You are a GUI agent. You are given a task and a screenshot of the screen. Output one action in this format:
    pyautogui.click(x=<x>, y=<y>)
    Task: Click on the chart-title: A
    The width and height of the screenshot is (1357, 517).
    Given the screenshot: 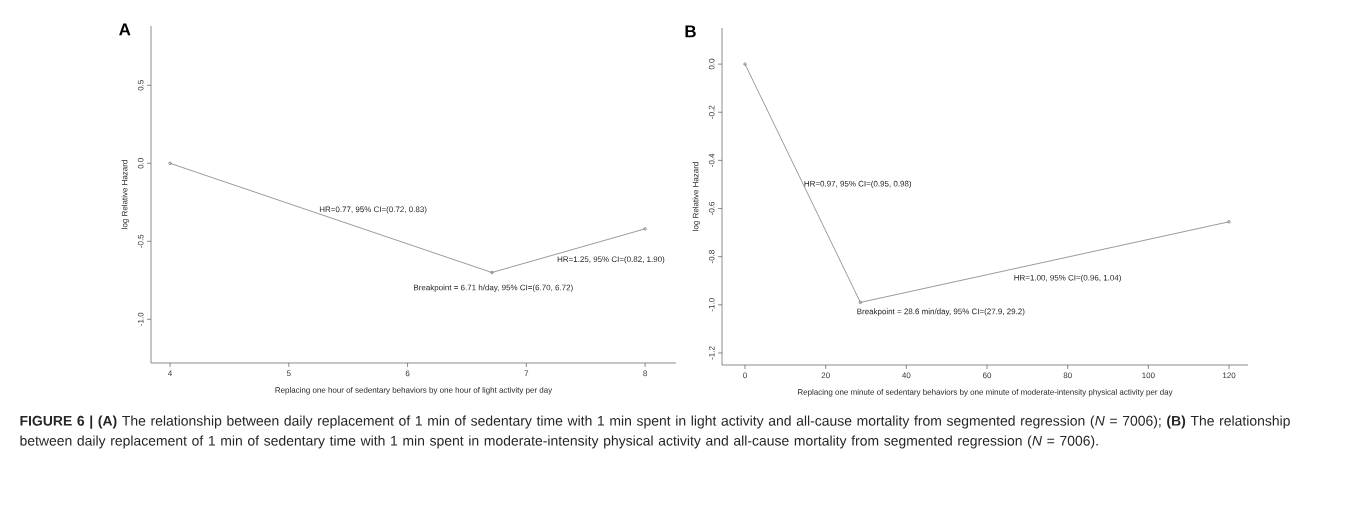 What is the action you would take?
    pyautogui.click(x=125, y=29)
    